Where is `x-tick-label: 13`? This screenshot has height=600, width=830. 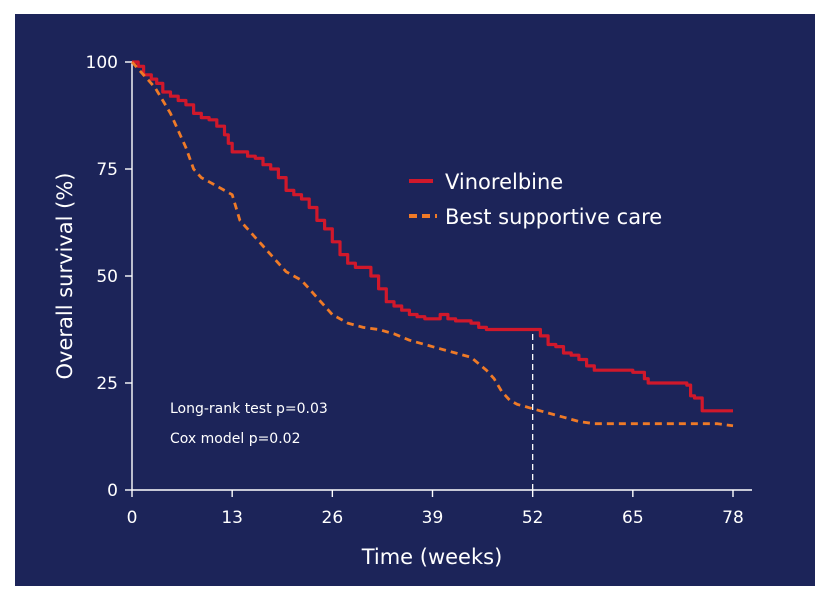 x-tick-label: 13 is located at coordinates (232, 518).